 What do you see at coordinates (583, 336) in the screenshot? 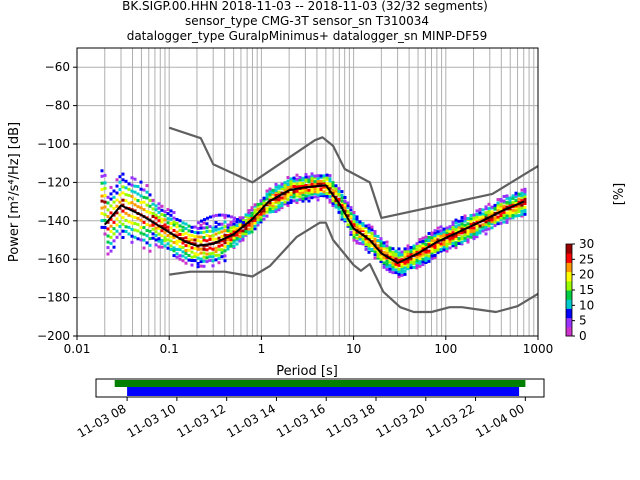
I see `colorbar-tick-label: 0` at bounding box center [583, 336].